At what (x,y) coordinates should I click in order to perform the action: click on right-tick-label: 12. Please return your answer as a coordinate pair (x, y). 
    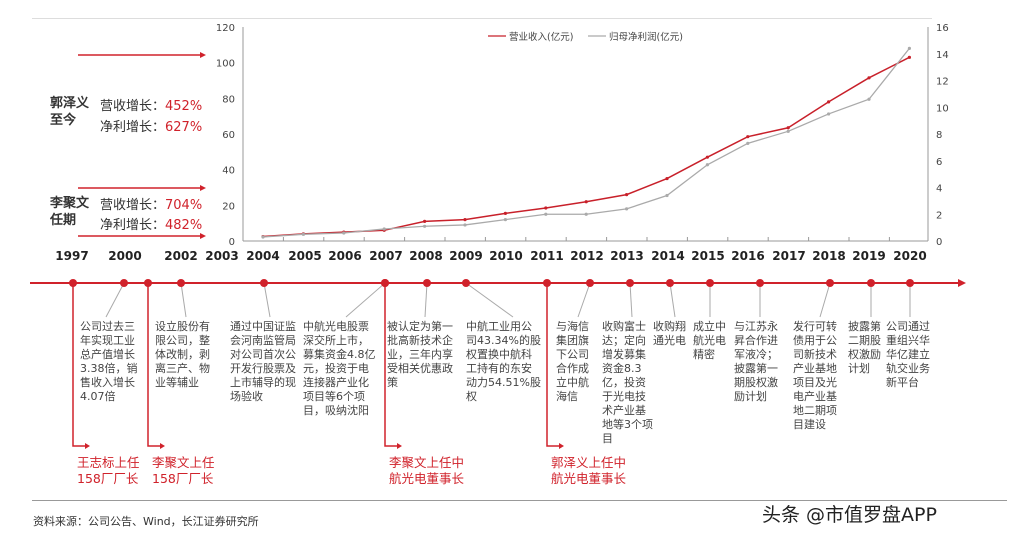
    Looking at the image, I should click on (942, 82).